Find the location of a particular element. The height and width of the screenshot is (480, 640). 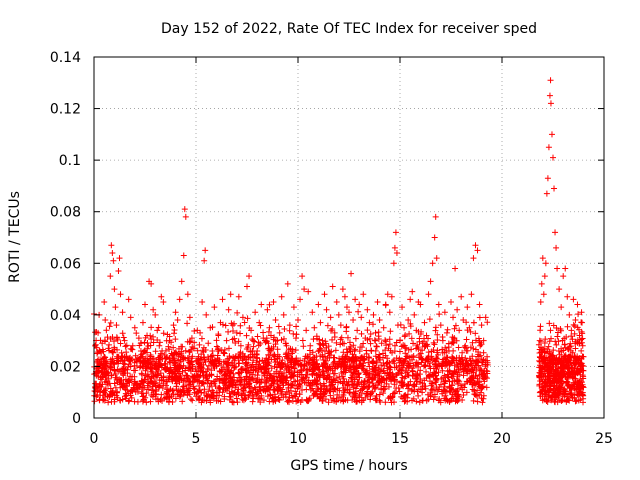

y-tick-label: 0.1 is located at coordinates (70, 161).